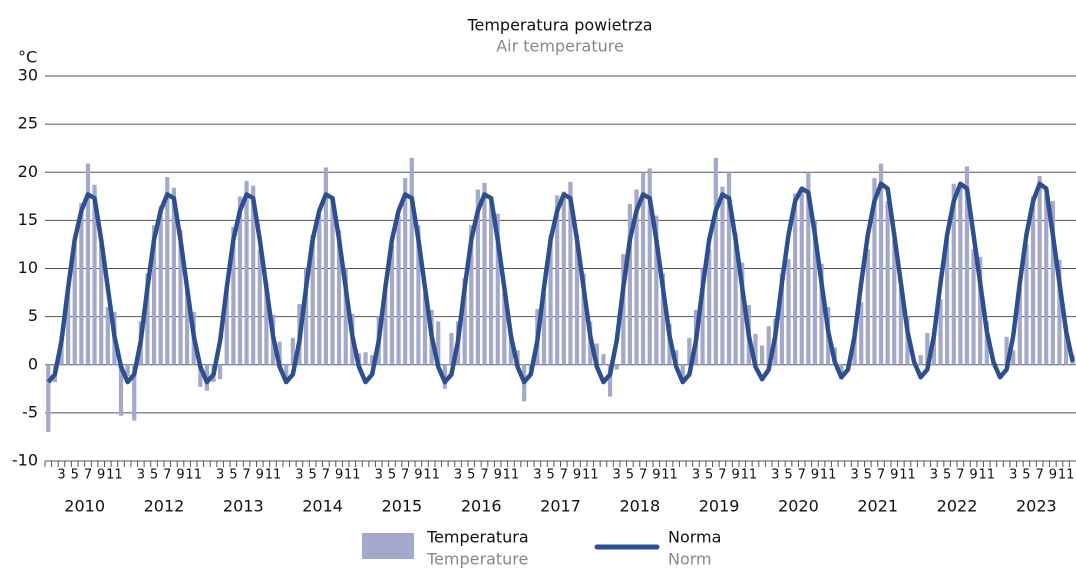 The image size is (1076, 570). What do you see at coordinates (84, 506) in the screenshot?
I see `year-label: 2010` at bounding box center [84, 506].